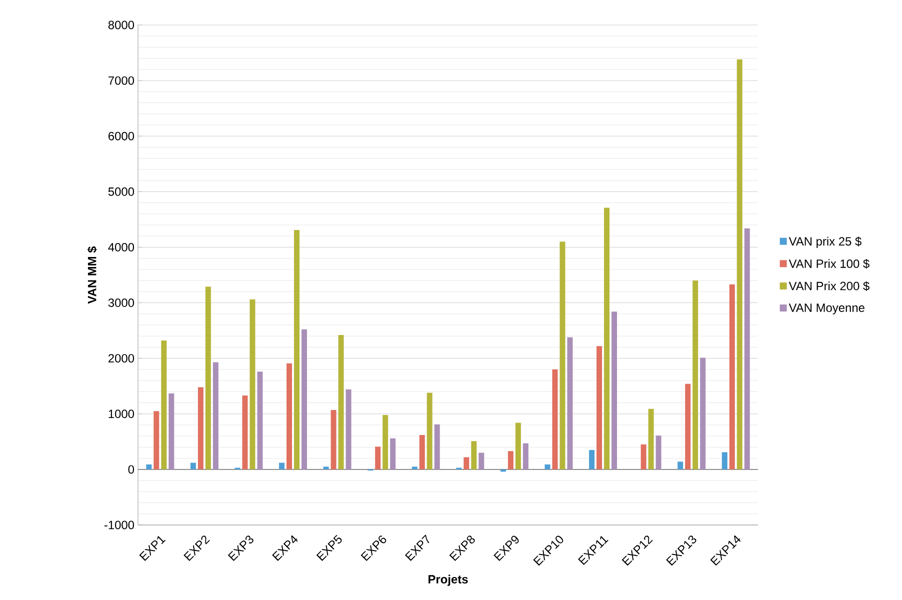 This screenshot has width=902, height=600. What do you see at coordinates (121, 414) in the screenshot?
I see `y-tick-label: 1000` at bounding box center [121, 414].